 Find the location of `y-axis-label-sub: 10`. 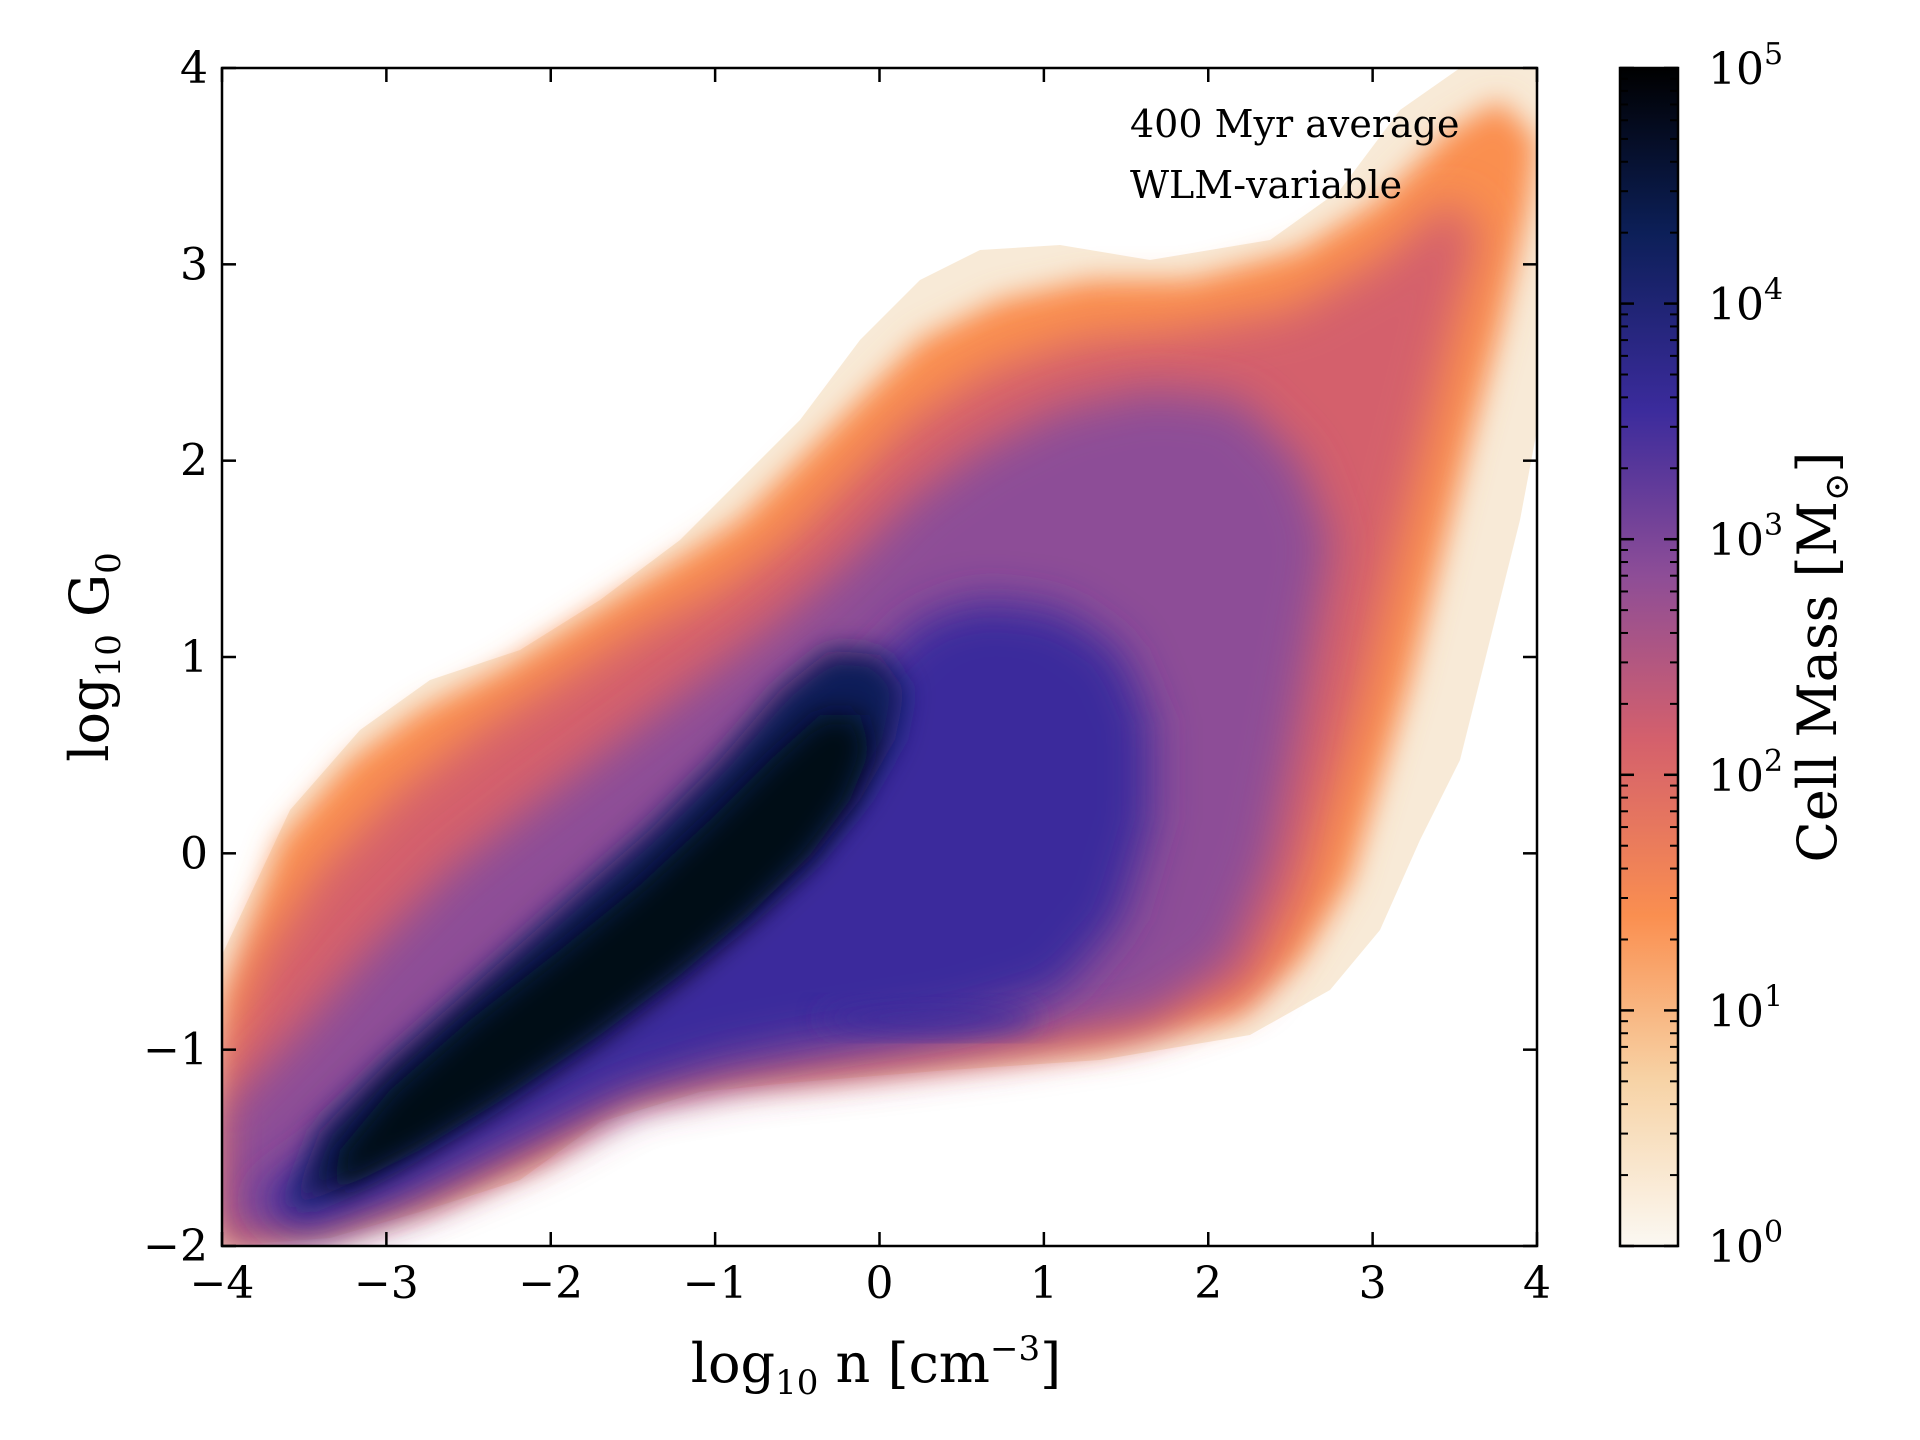

y-axis-label-sub: 10 is located at coordinates (109, 655).